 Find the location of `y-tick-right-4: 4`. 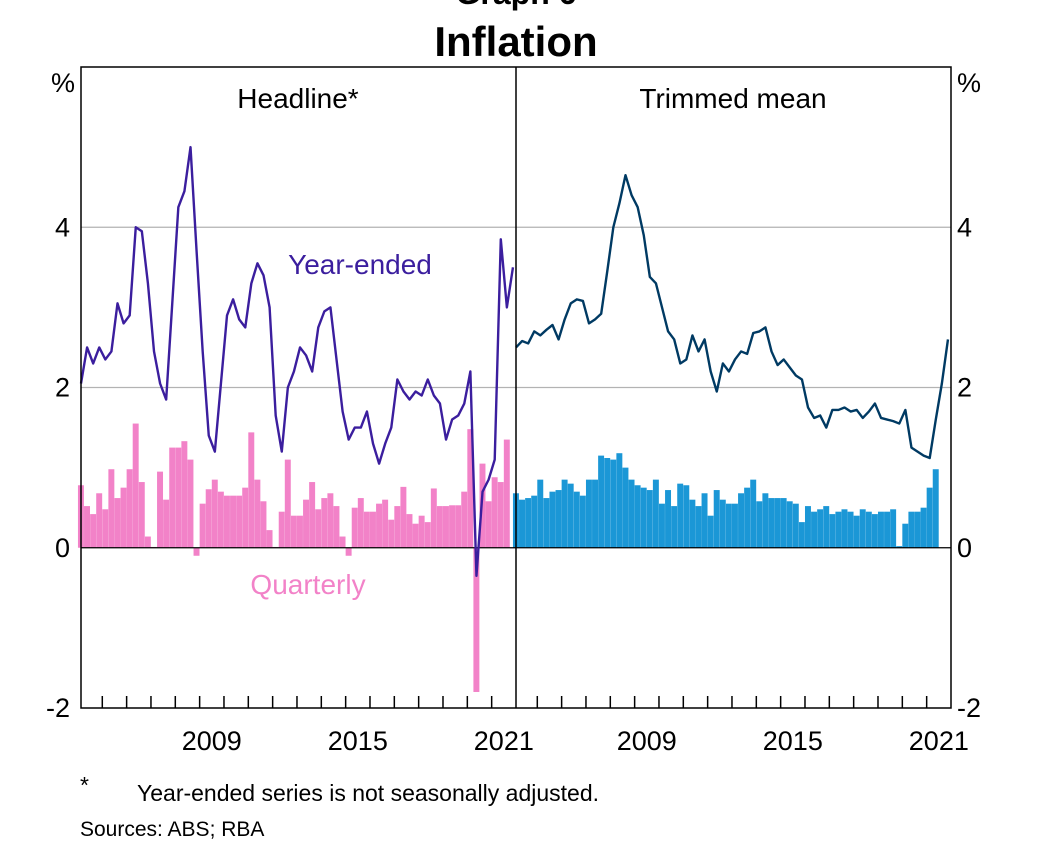

y-tick-right-4: 4 is located at coordinates (964, 227).